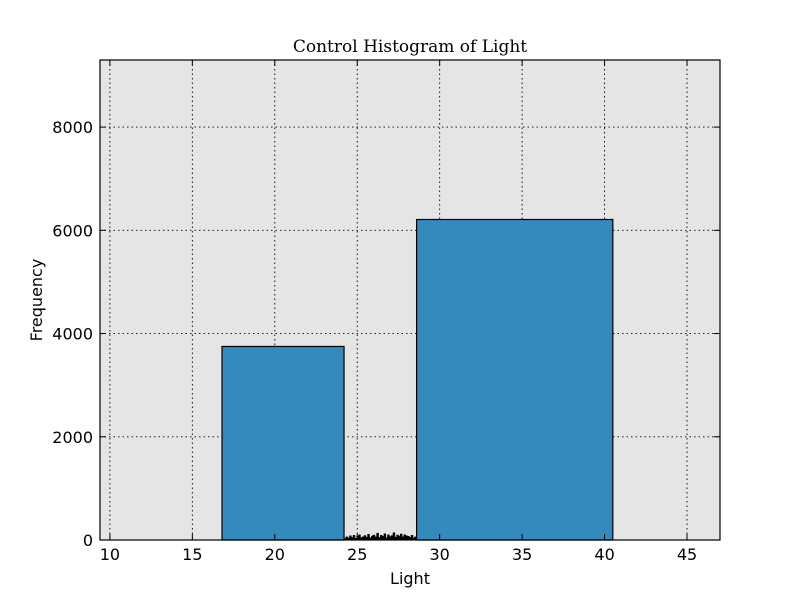  Describe the element at coordinates (410, 578) in the screenshot. I see `x-axis-label: Light` at that location.